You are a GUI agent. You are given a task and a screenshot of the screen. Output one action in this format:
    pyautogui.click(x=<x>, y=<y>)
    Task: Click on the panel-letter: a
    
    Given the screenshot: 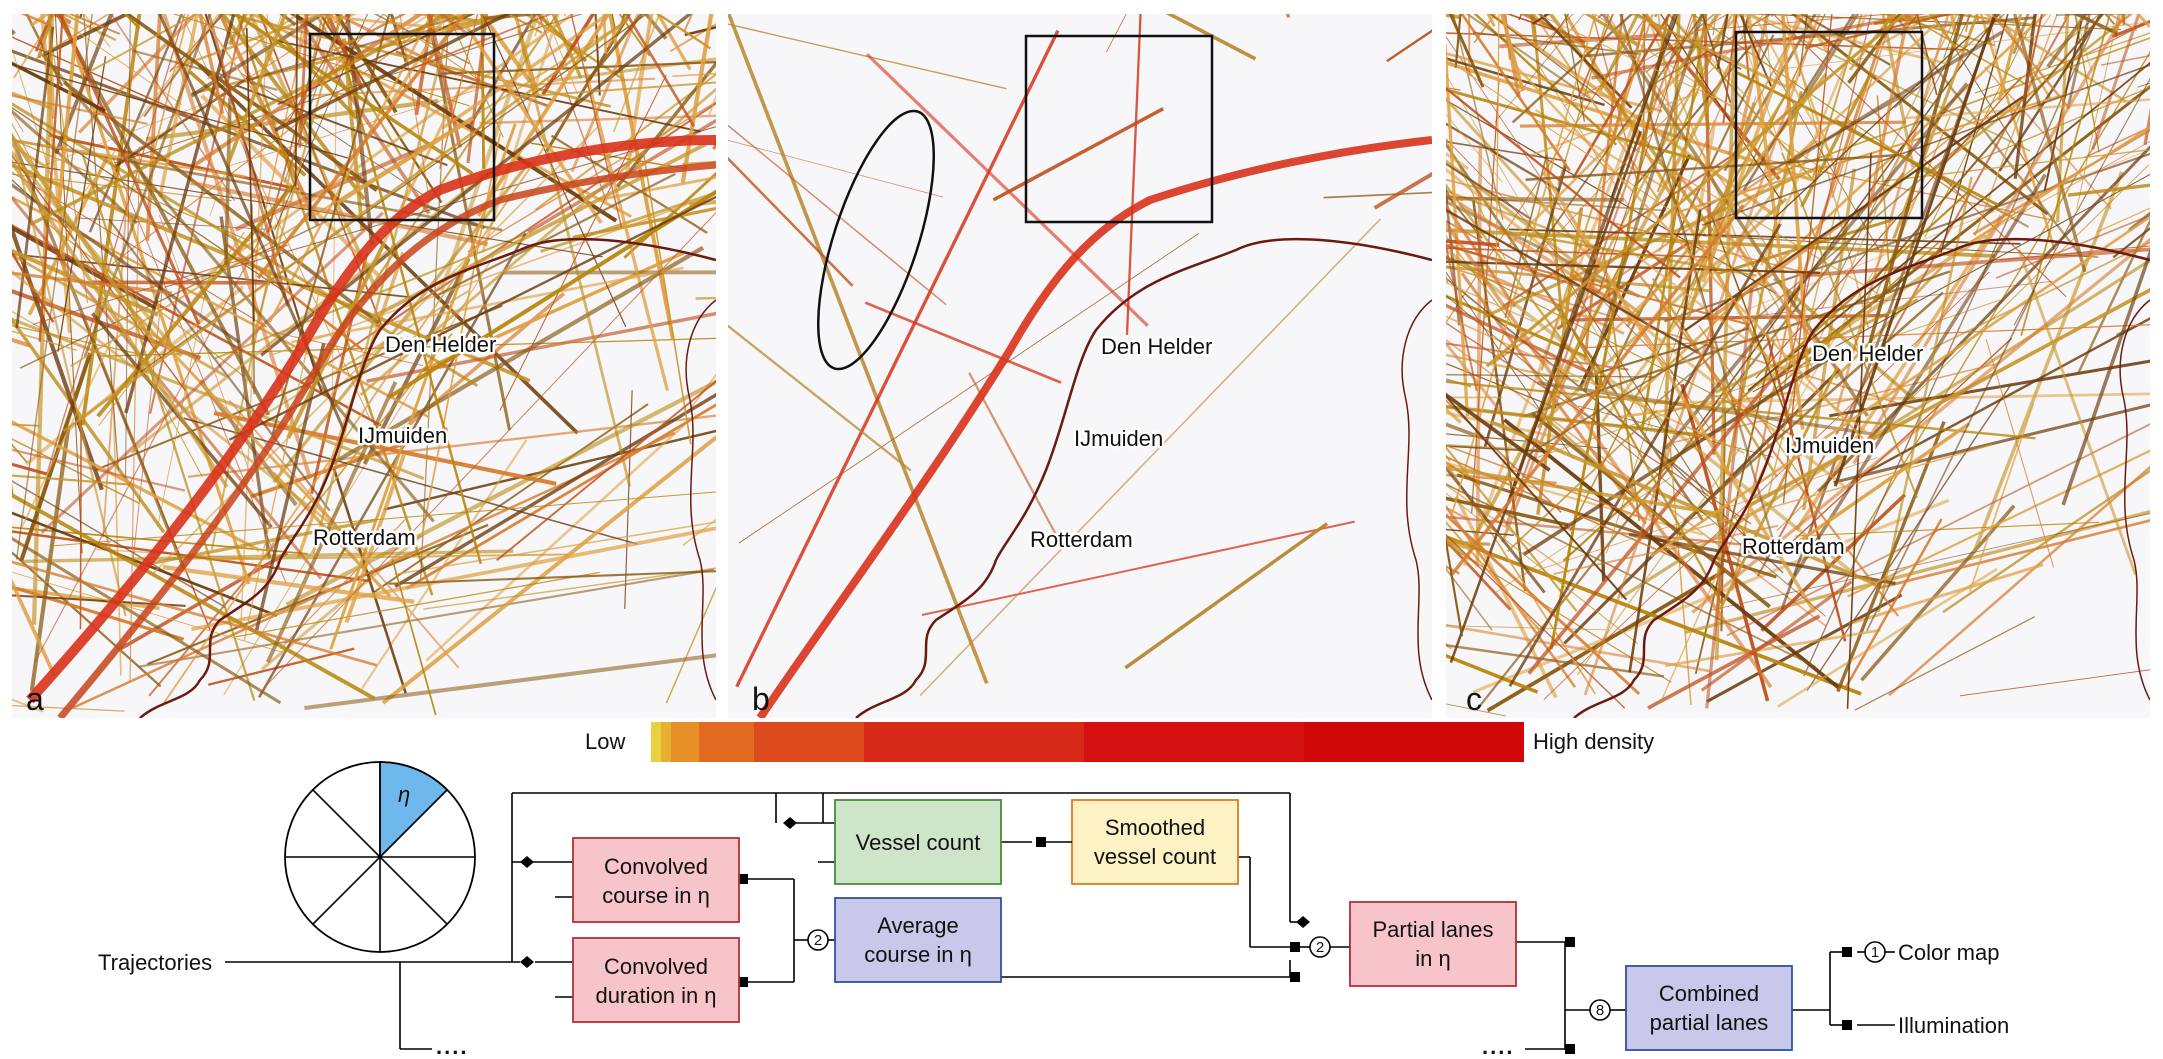 What is the action you would take?
    pyautogui.click(x=35, y=699)
    